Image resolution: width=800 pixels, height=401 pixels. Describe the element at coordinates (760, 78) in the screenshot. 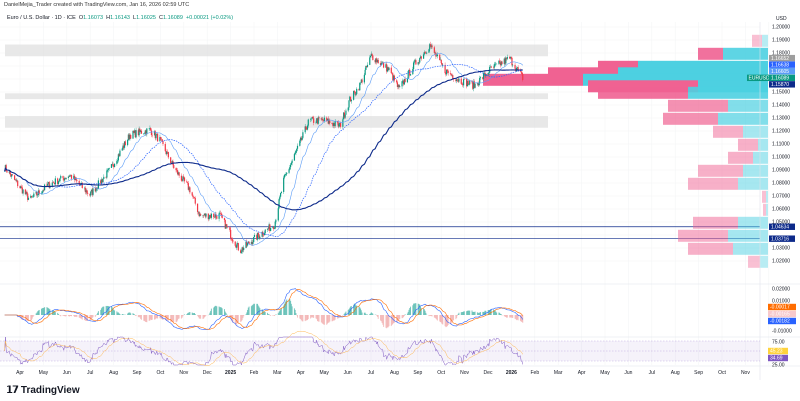

I see `symbol-tag-label: EURUSD` at that location.